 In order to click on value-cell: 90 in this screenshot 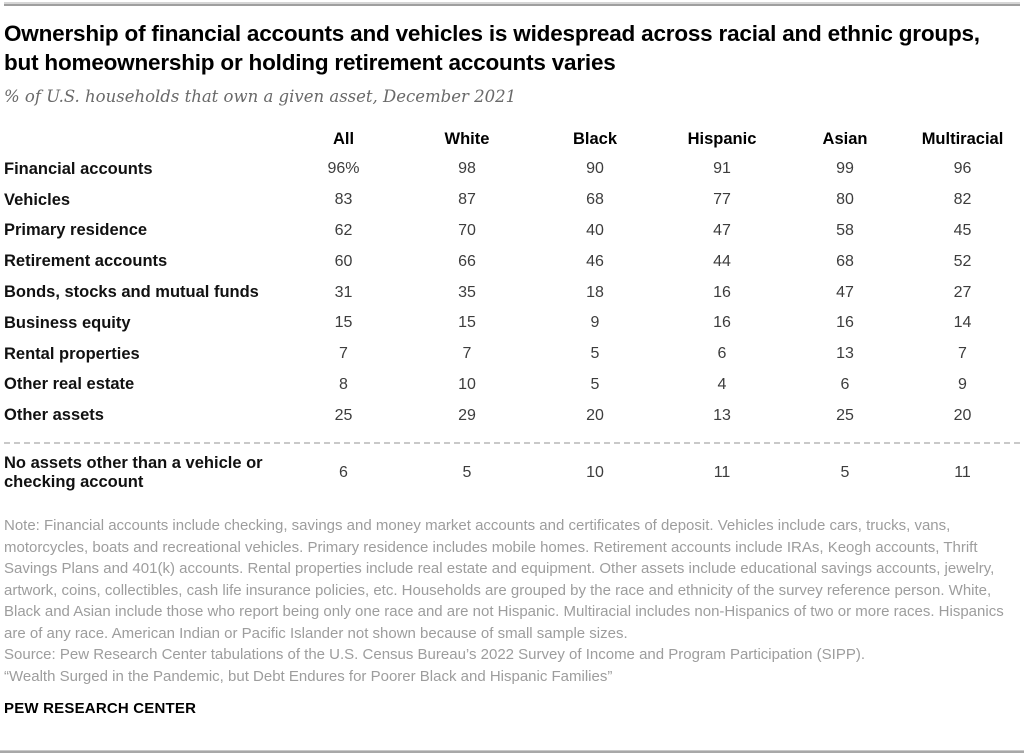, I will do `click(595, 169)`.